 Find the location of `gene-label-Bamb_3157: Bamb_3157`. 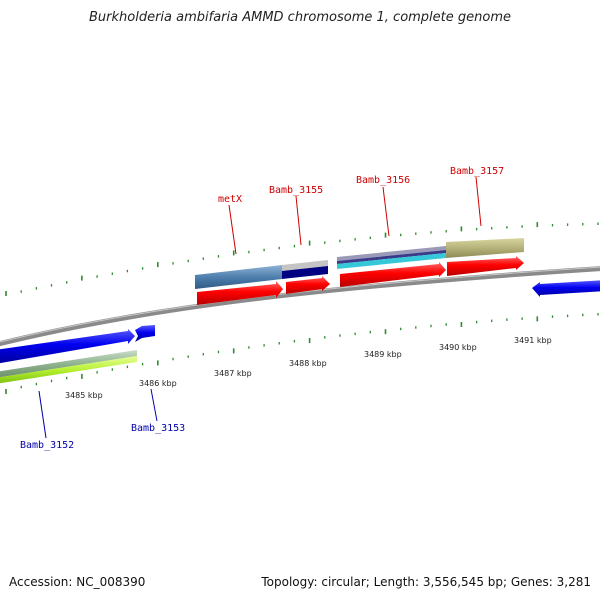

gene-label-Bamb_3157: Bamb_3157 is located at coordinates (477, 171).